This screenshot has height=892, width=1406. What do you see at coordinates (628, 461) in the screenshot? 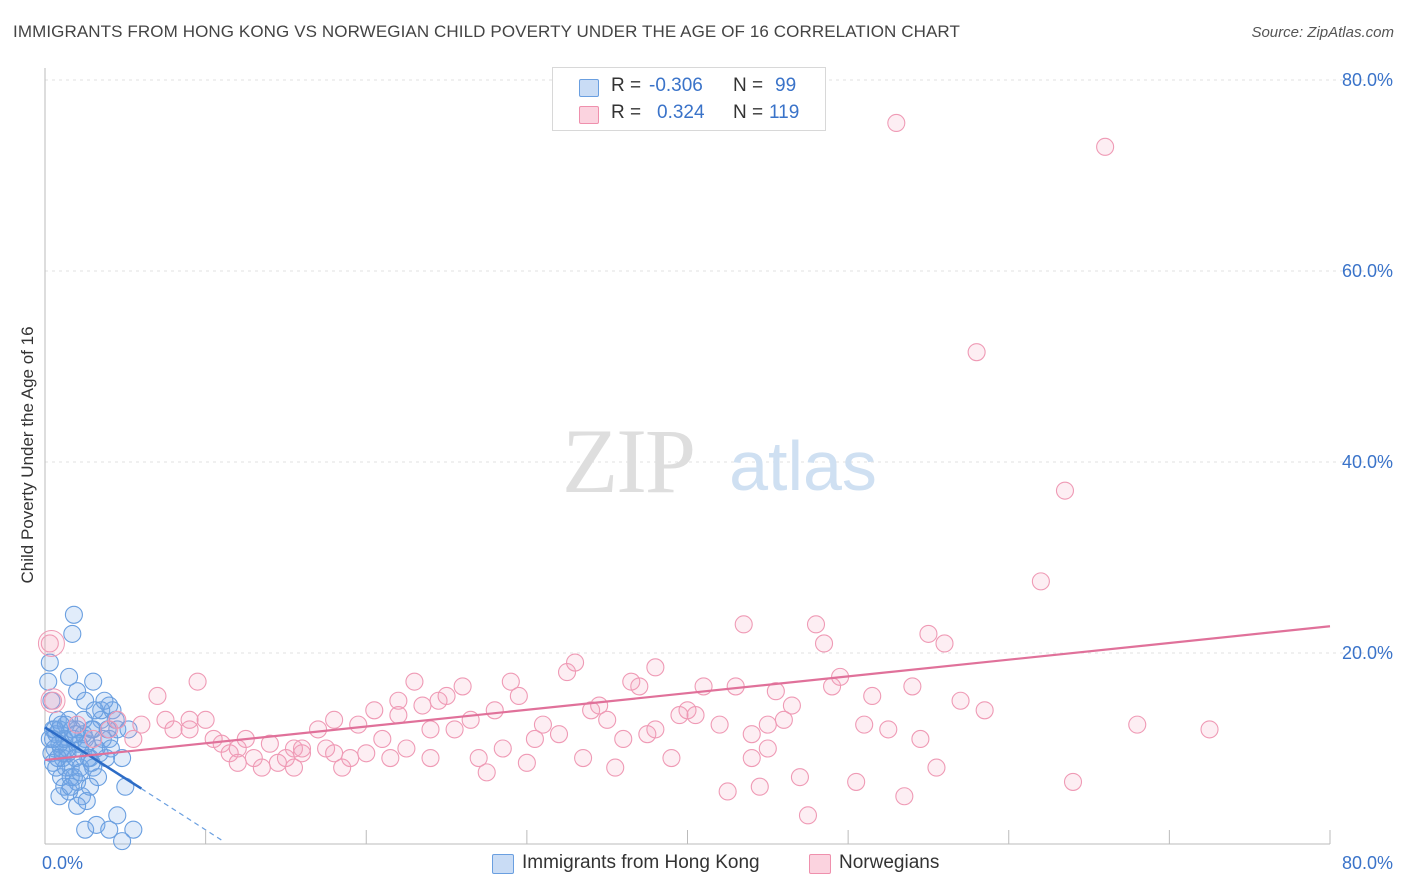
I see `watermark-zip: ZIP` at bounding box center [628, 461].